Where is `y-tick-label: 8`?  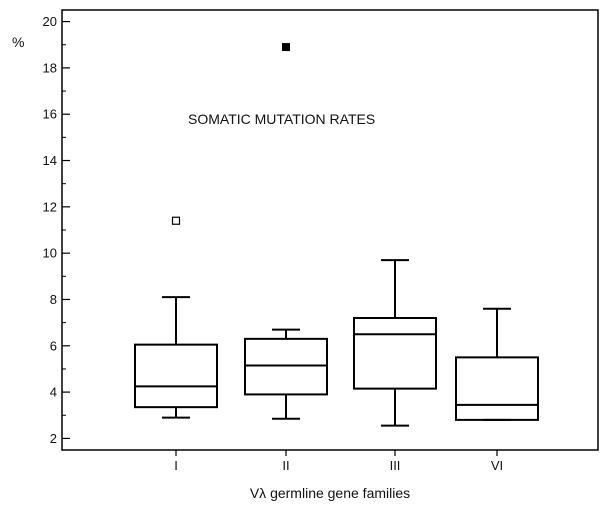 y-tick-label: 8 is located at coordinates (53, 299).